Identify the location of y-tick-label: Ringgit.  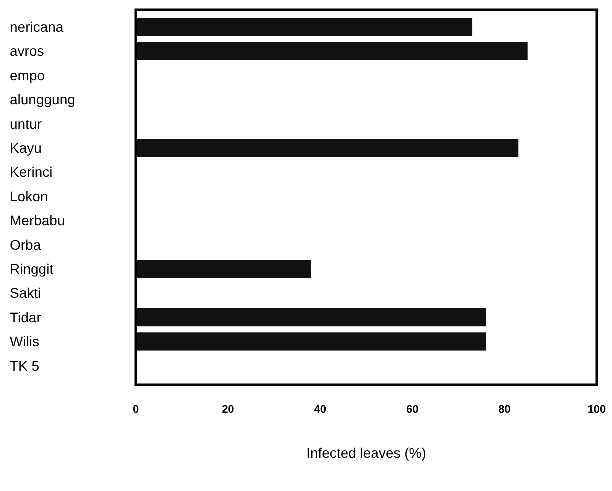
(32, 269).